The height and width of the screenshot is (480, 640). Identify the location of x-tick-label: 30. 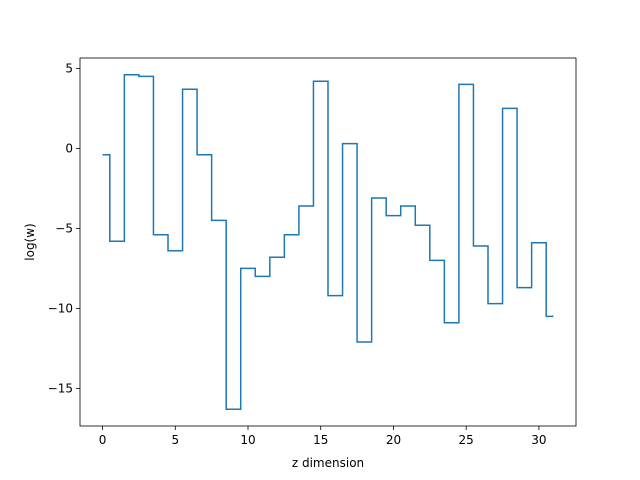
(538, 440).